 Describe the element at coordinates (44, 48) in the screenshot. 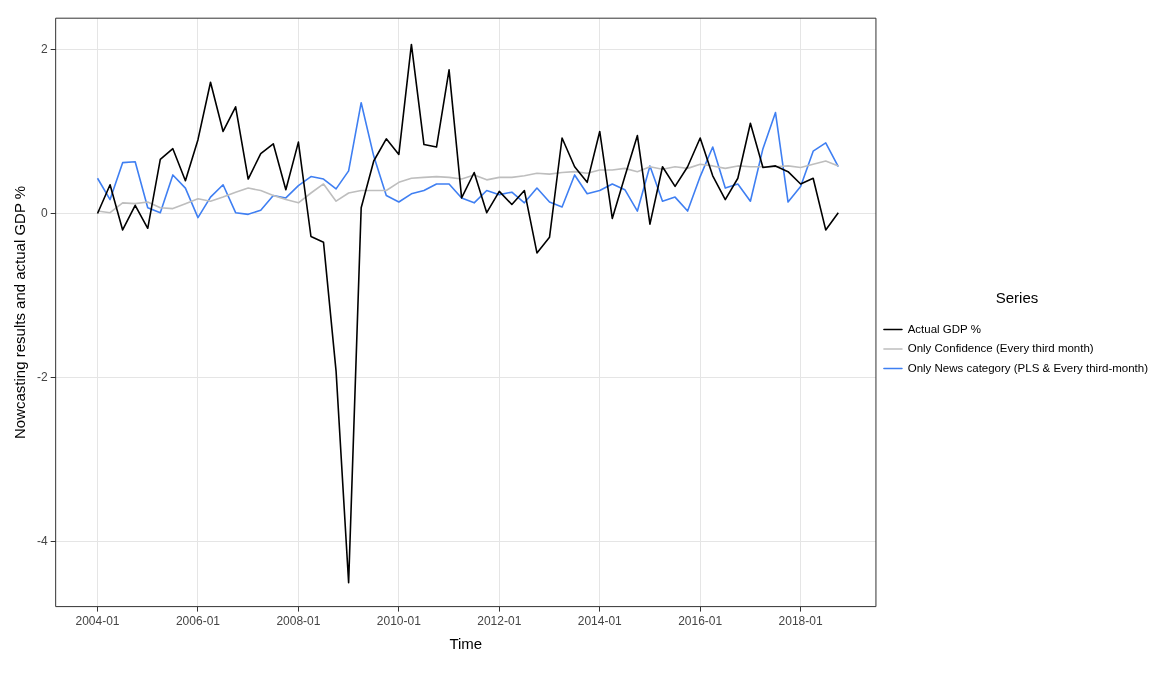

I see `y-tick-label: 2` at that location.